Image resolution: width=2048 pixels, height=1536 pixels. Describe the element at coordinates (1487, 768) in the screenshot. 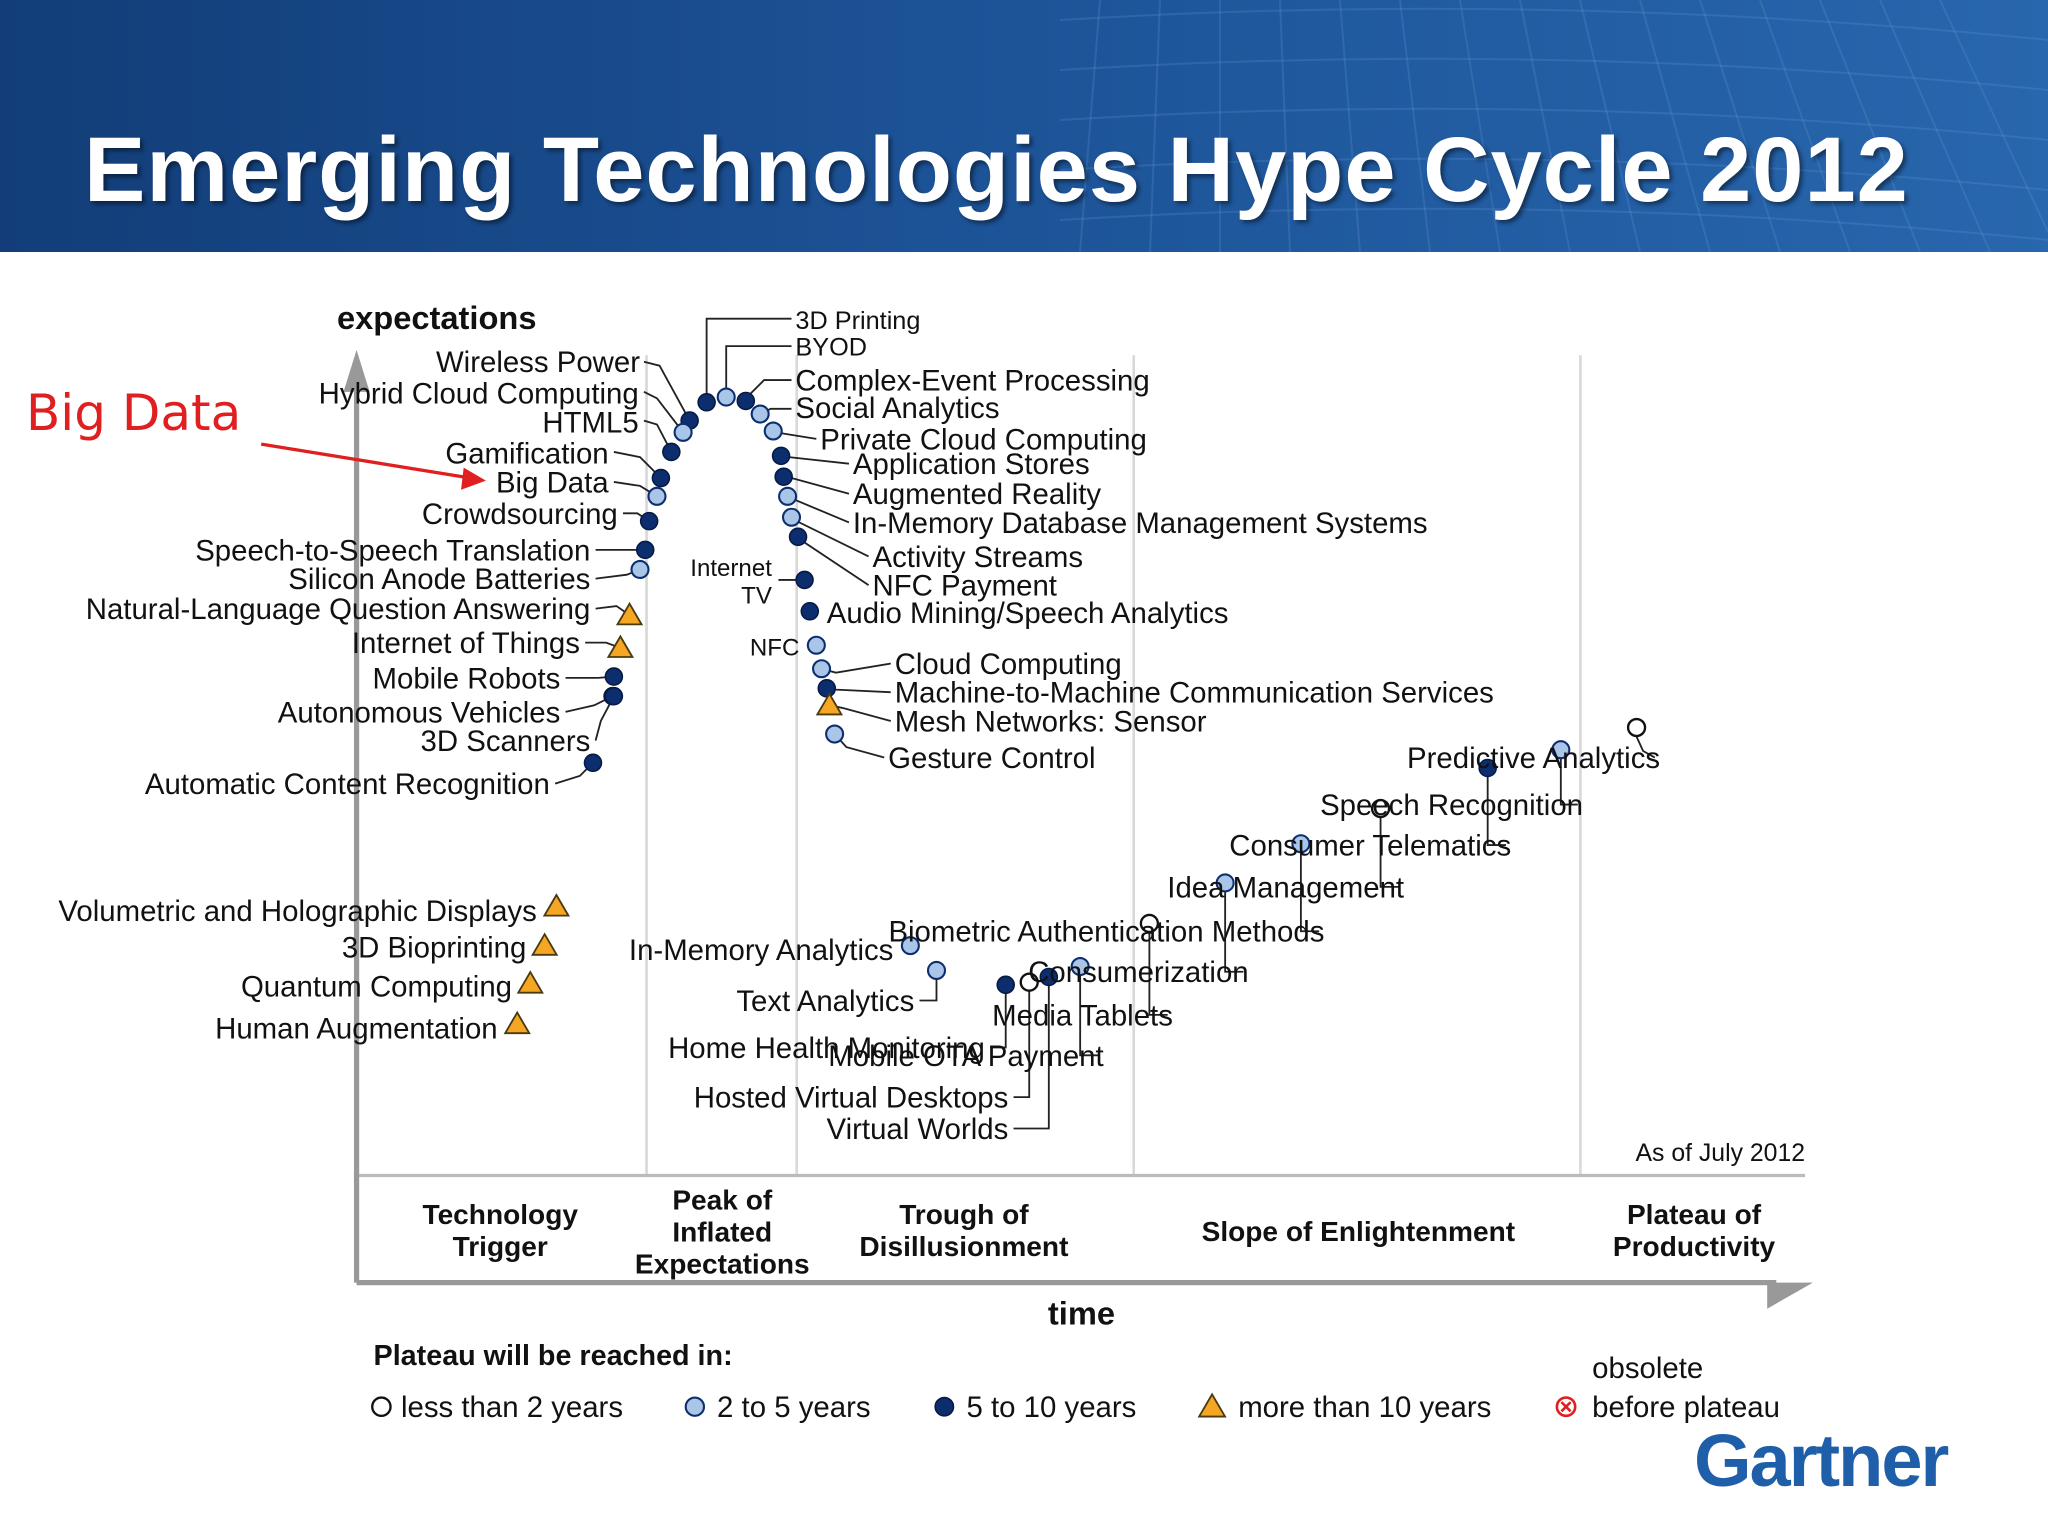

I see `marker-consumer-telematics` at that location.